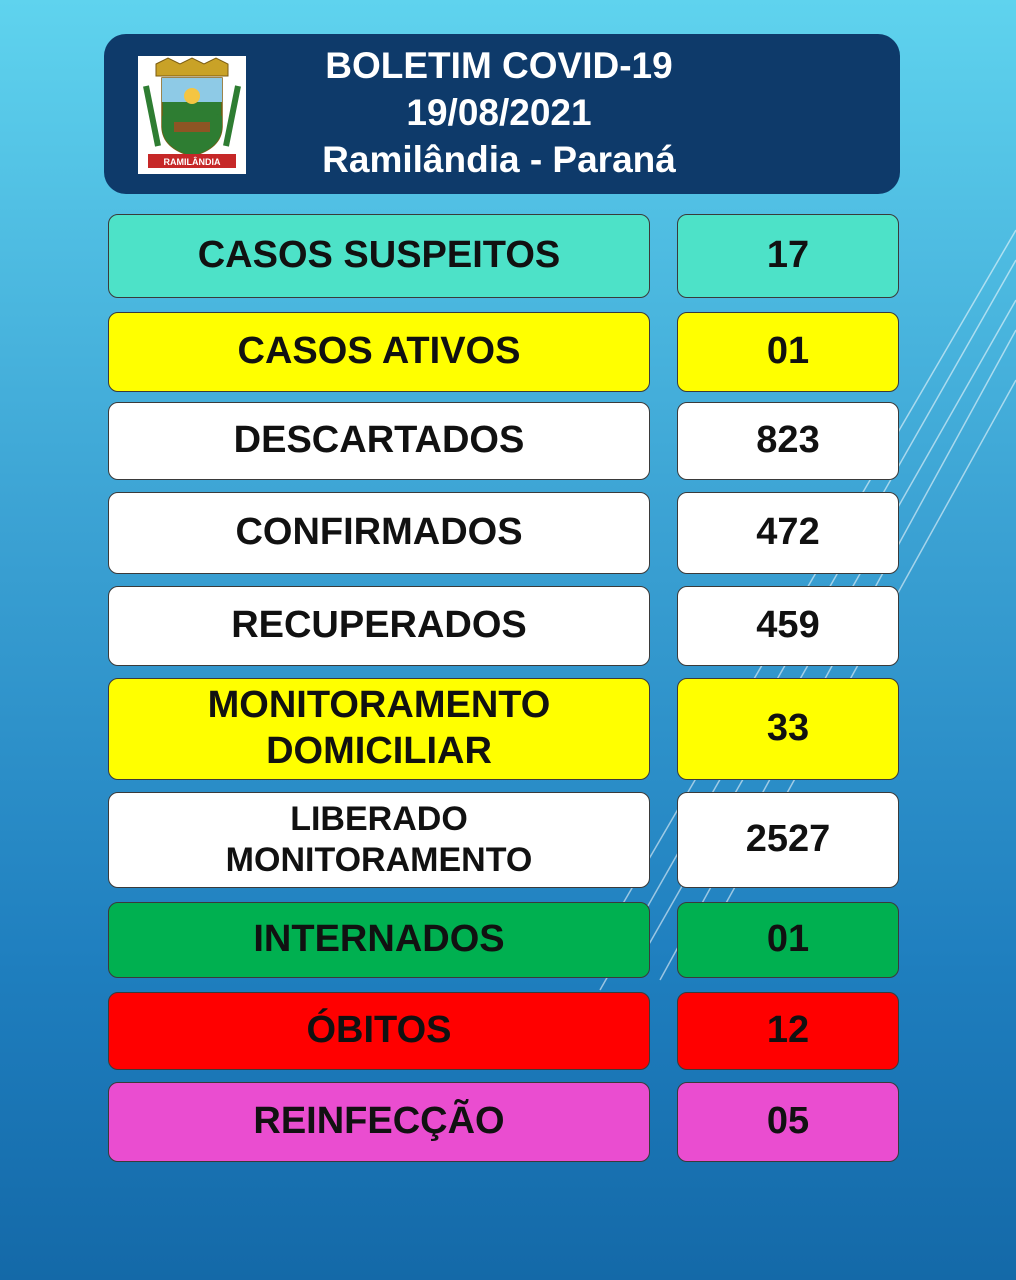  What do you see at coordinates (192, 161) in the screenshot?
I see `svg-text: RAMILÂNDIA` at bounding box center [192, 161].